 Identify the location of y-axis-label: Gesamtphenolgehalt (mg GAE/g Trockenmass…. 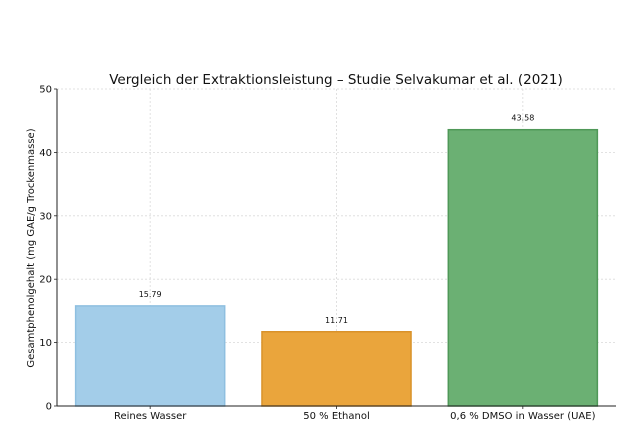
(31, 247).